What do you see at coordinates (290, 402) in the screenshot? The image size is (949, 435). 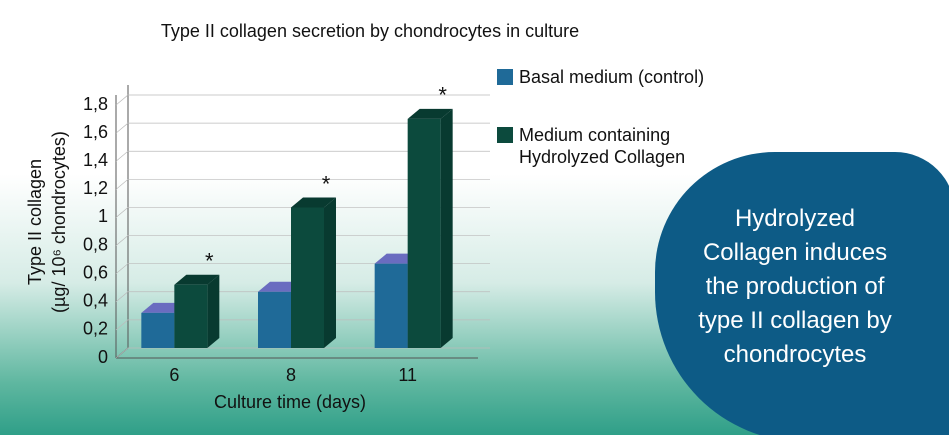 I see `x-axis-label: Culture time (days)` at bounding box center [290, 402].